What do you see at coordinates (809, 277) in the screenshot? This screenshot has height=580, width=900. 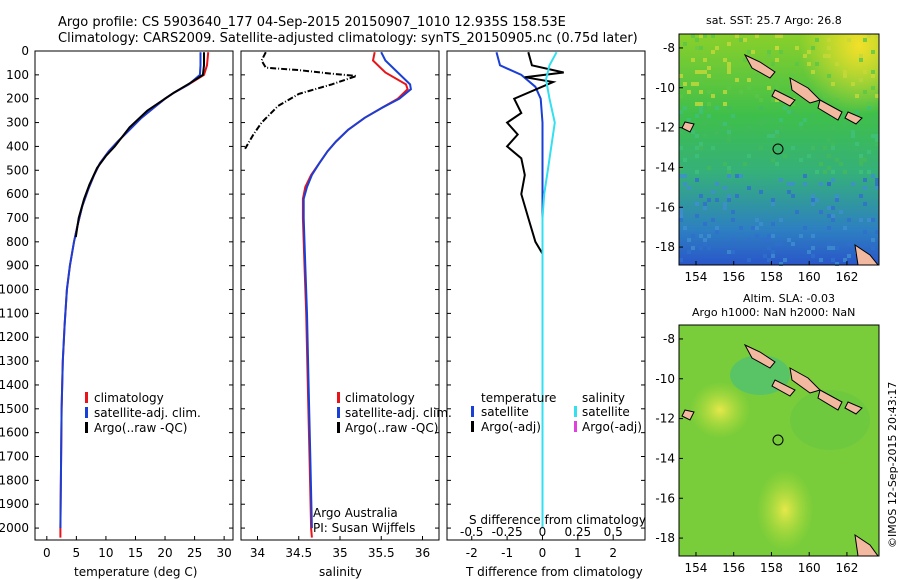 I see `map-lon-label: 160` at bounding box center [809, 277].